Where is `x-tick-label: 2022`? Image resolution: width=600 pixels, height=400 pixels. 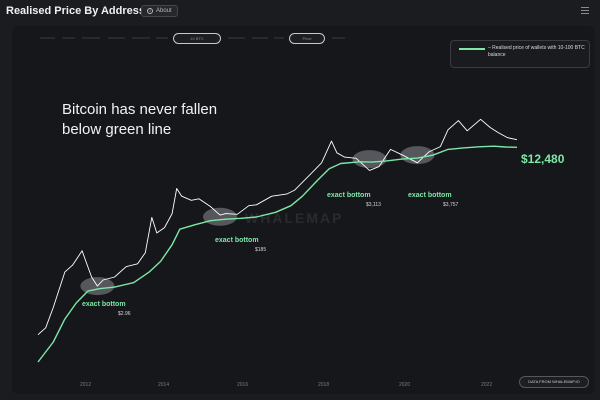 x-tick-label: 2022 is located at coordinates (487, 385).